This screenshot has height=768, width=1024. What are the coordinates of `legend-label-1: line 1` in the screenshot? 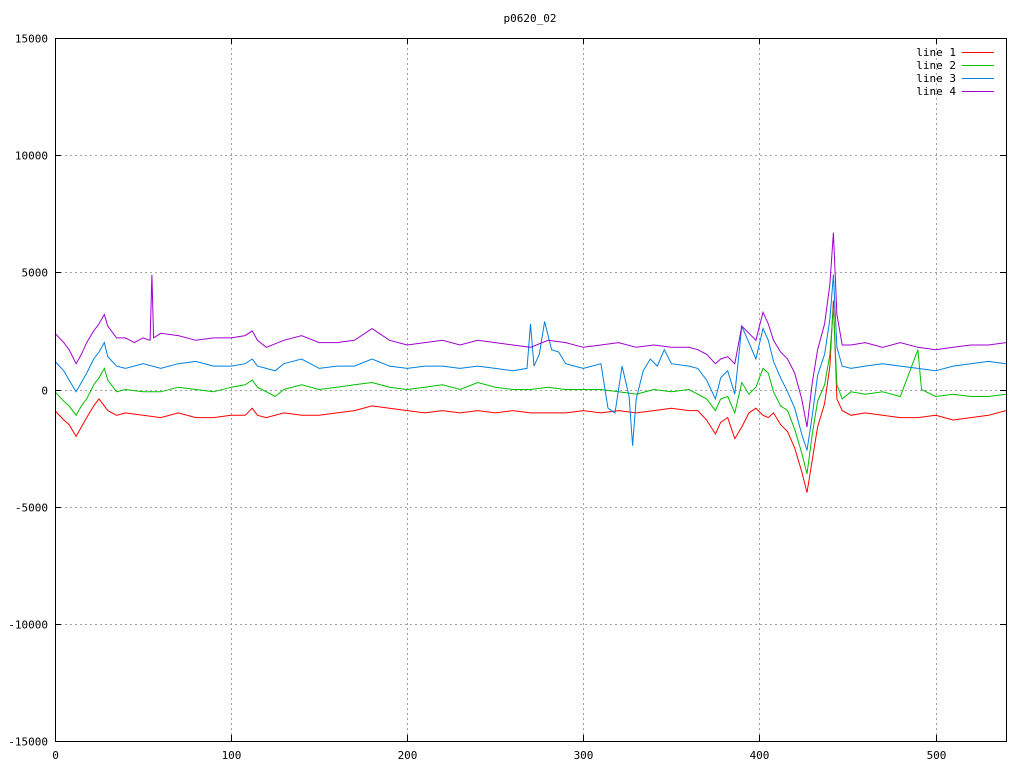 It's located at (936, 52).